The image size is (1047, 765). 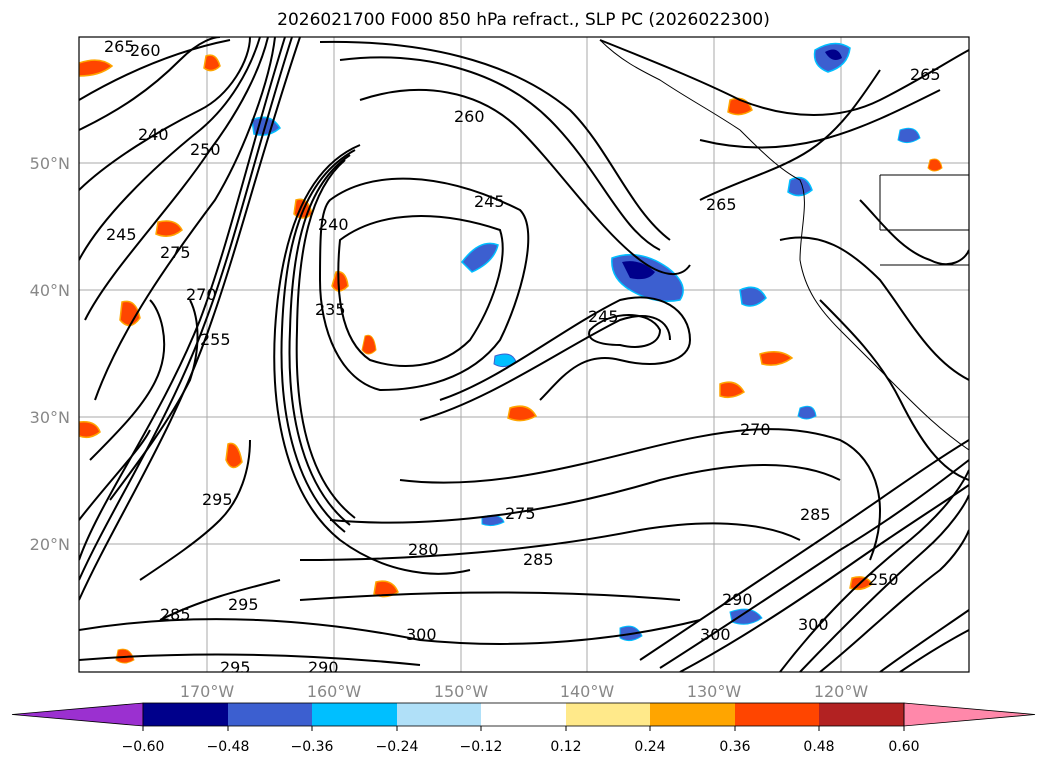 What do you see at coordinates (153, 134) in the screenshot?
I see `contour-label: 240` at bounding box center [153, 134].